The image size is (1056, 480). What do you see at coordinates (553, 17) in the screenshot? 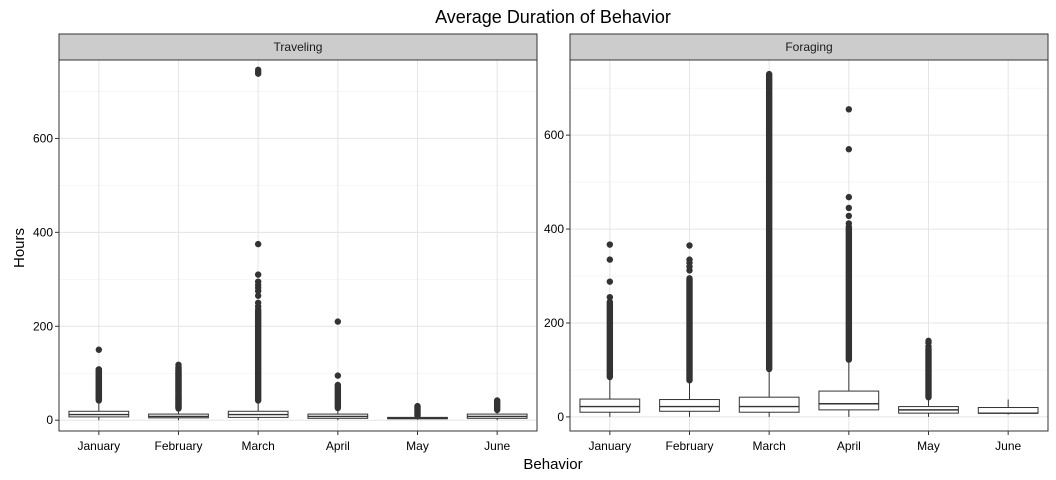
I see `chart-title: Average Duration of Behavior` at bounding box center [553, 17].